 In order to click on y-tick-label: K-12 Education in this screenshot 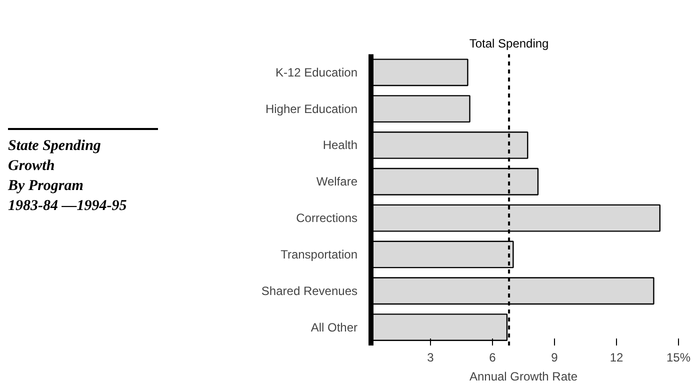, I will do `click(316, 72)`.